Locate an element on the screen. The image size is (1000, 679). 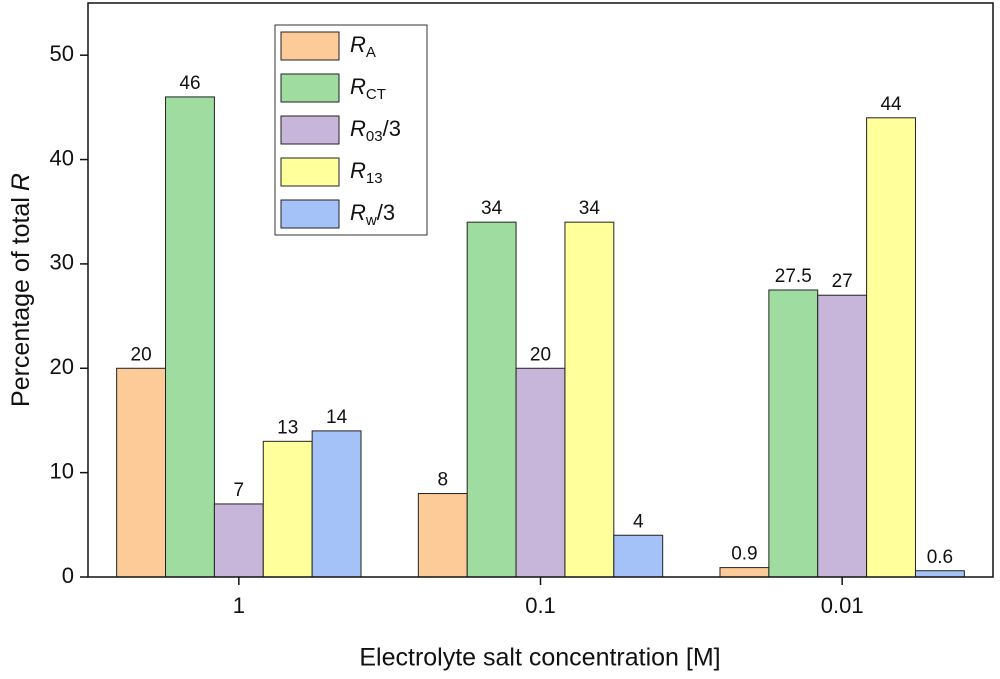
y-tick-label: 20 is located at coordinates (62, 366).